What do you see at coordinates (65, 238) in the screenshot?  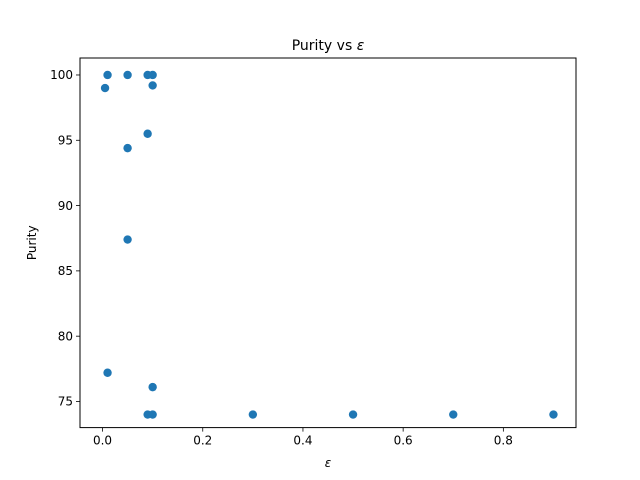 I see `y-axis-ticks: 75 80 85 90 95 100` at bounding box center [65, 238].